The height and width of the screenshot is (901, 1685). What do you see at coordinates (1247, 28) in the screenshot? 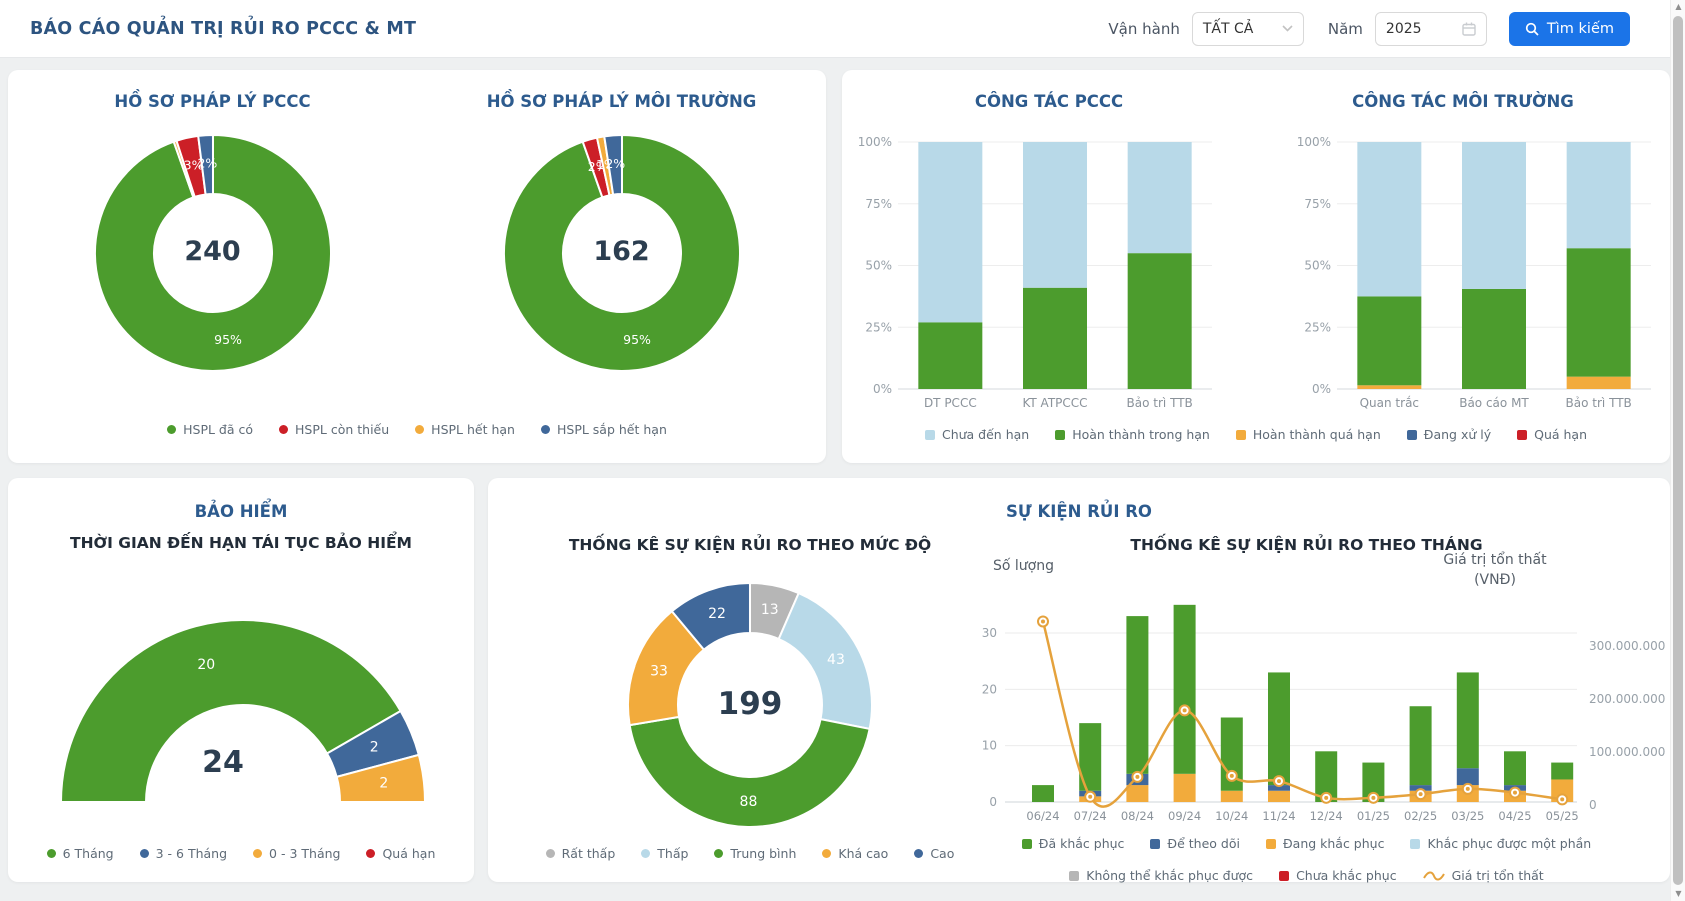
I see `operation-select: TẤT CẢ` at bounding box center [1247, 28].